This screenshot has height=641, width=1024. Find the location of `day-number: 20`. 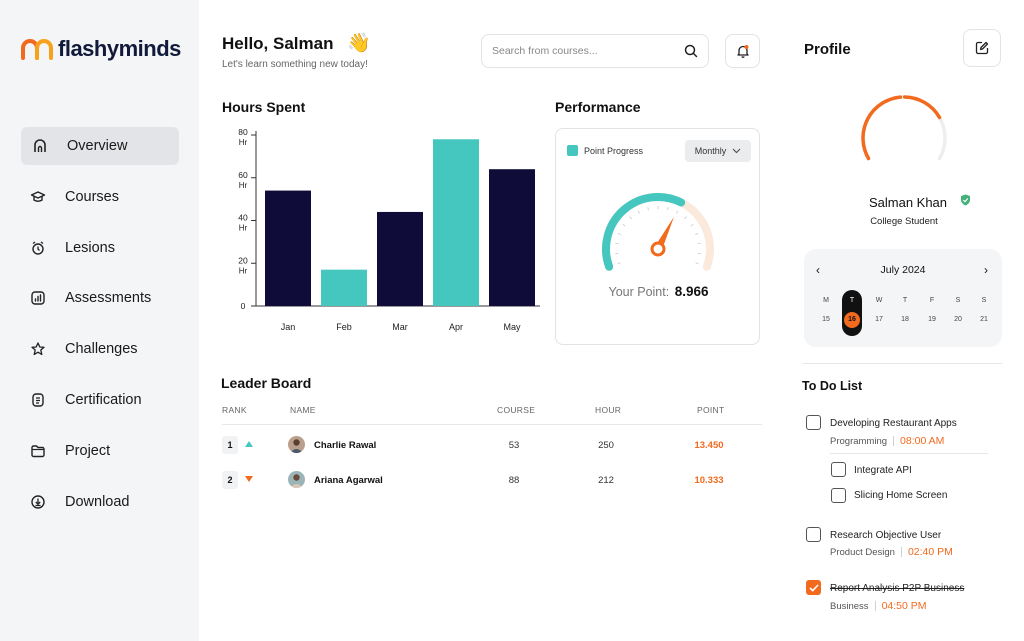

day-number: 20 is located at coordinates (958, 319).